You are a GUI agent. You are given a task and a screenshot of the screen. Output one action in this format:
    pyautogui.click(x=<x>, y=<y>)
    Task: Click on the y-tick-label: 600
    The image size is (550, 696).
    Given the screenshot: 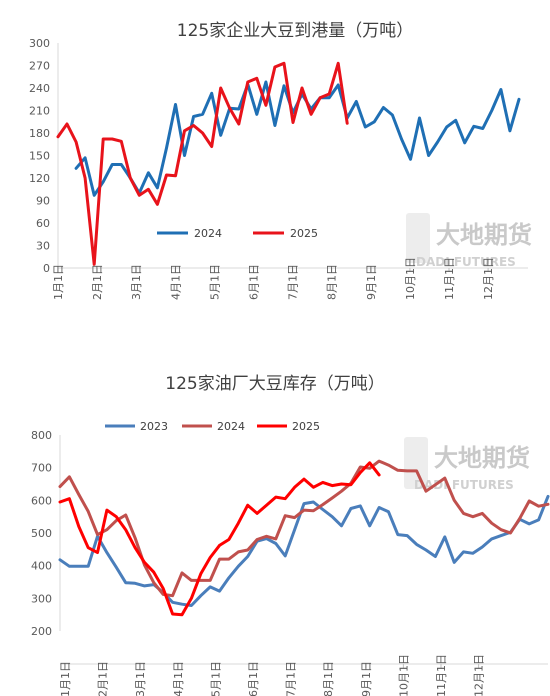 What is the action you would take?
    pyautogui.click(x=41, y=500)
    